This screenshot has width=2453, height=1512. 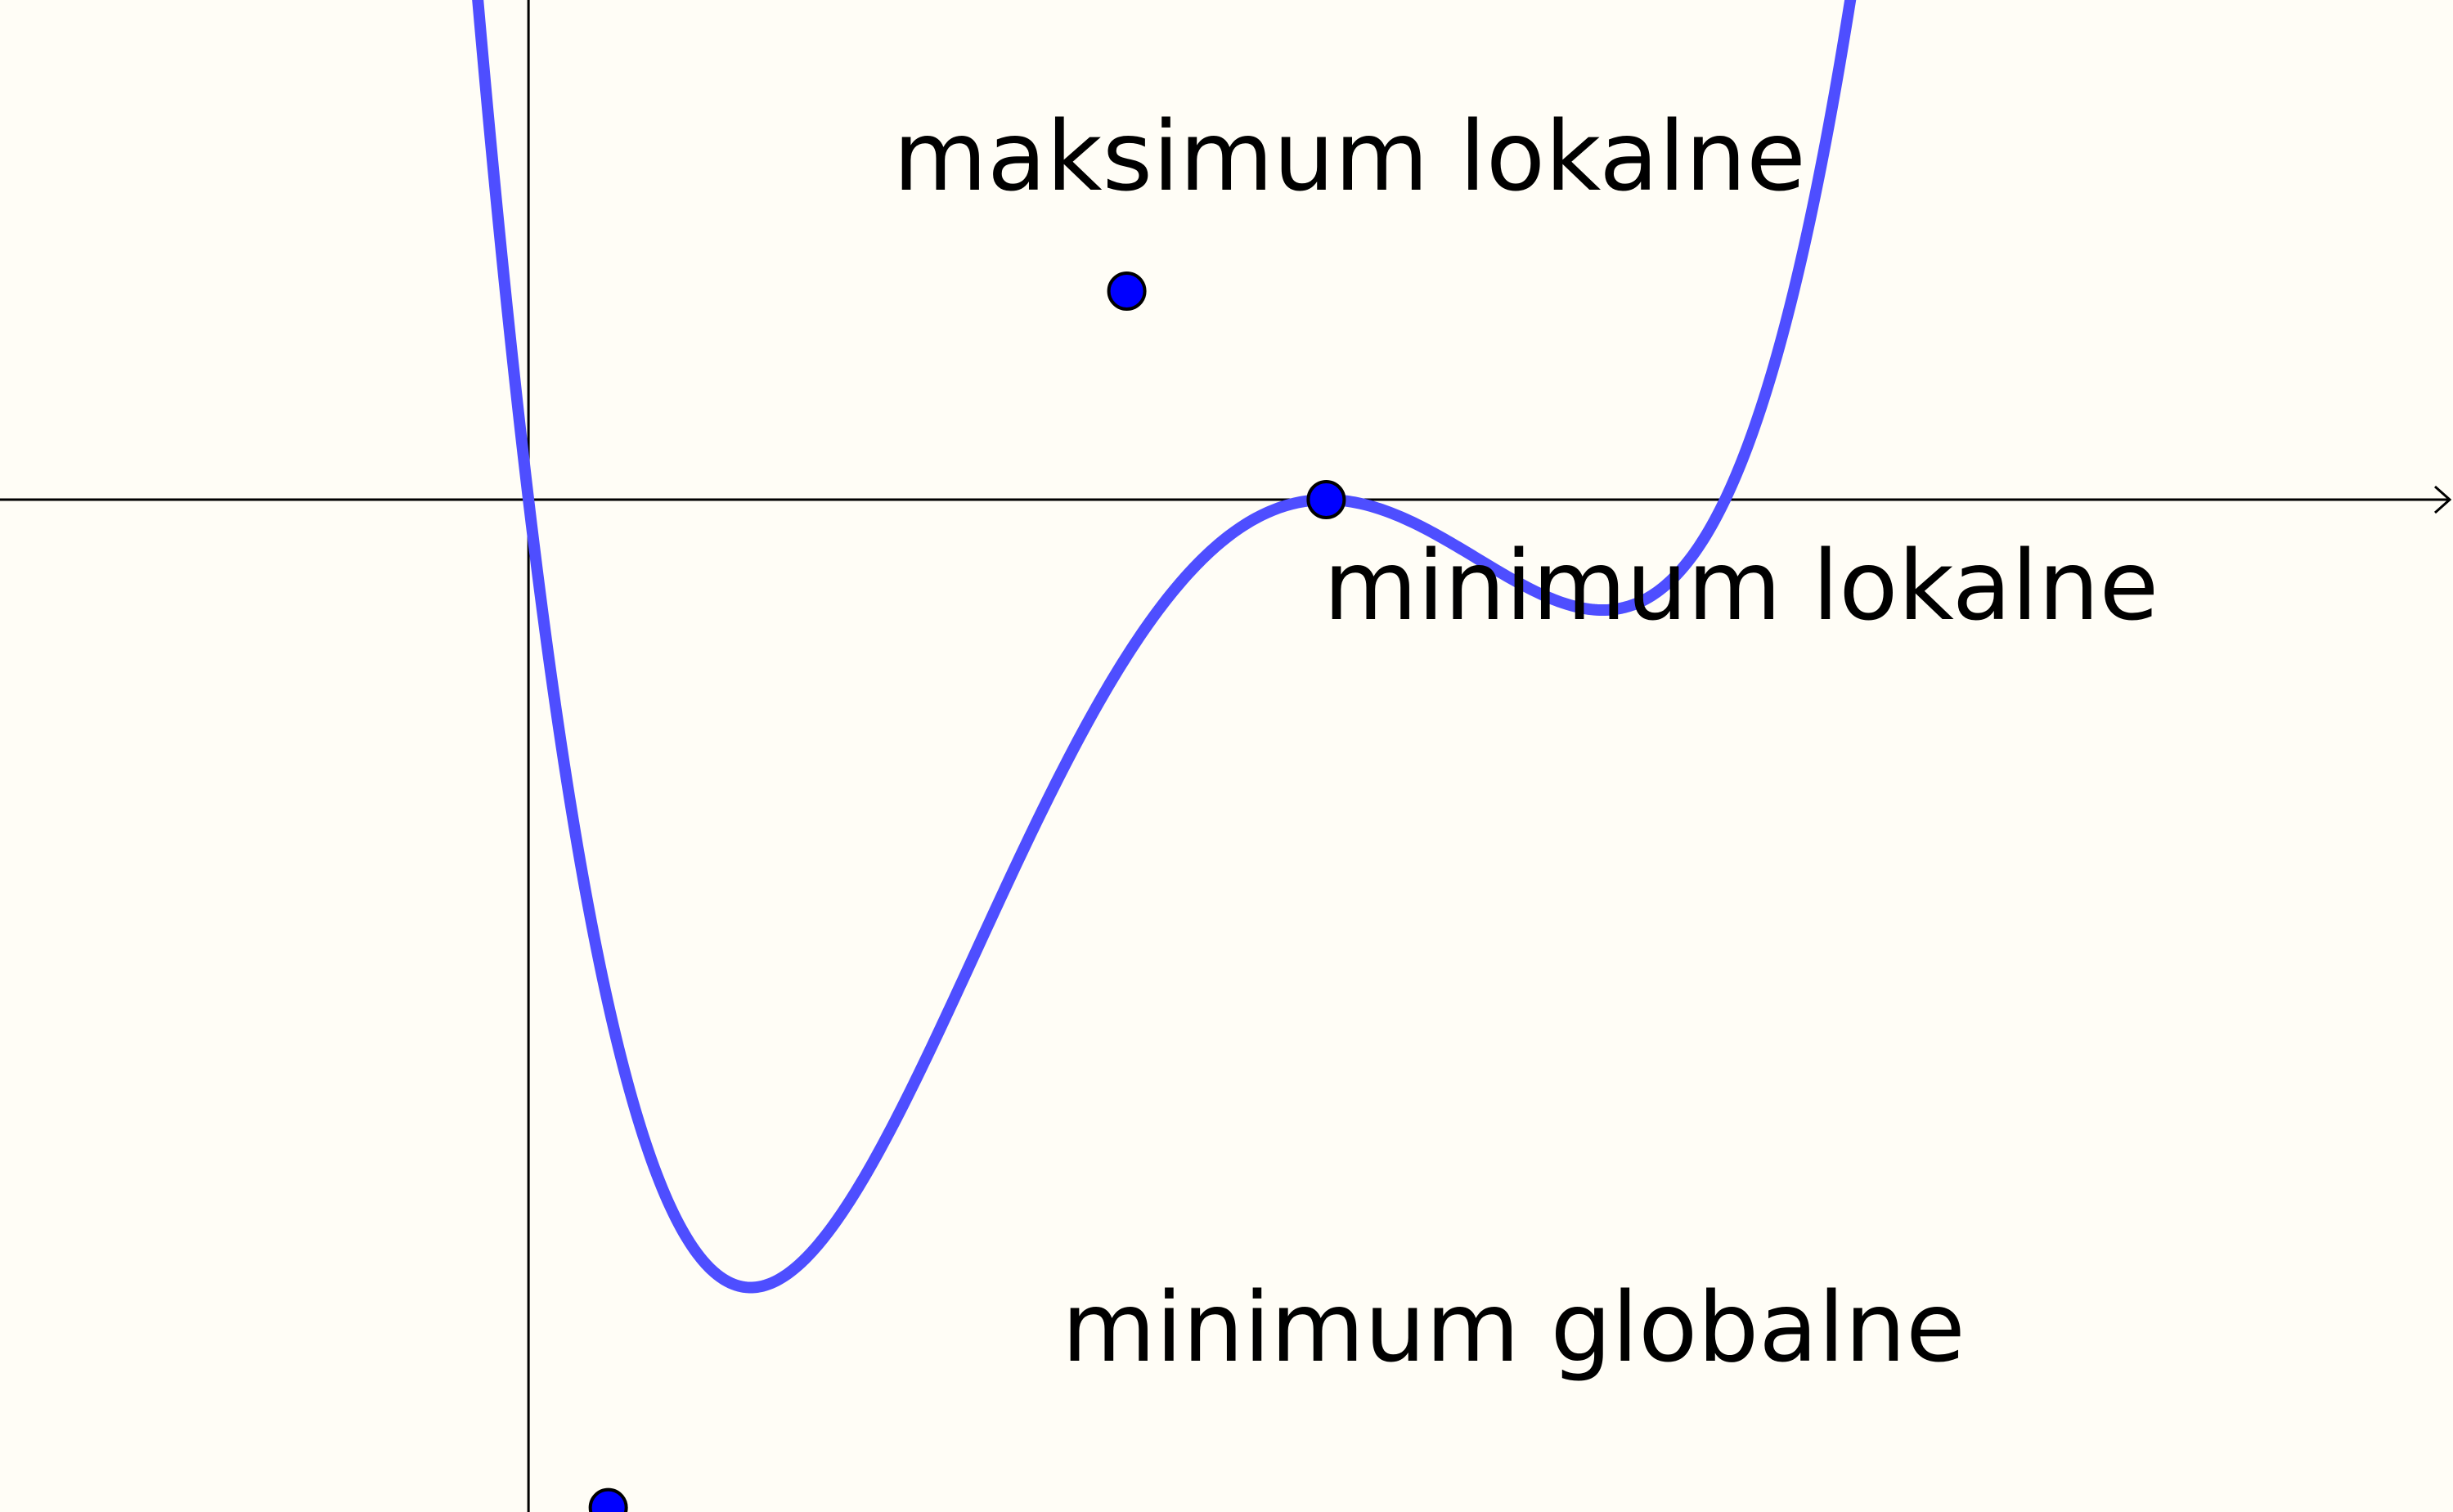 What do you see at coordinates (1741, 585) in the screenshot?
I see `label-local-minimum: minimum lokalne` at bounding box center [1741, 585].